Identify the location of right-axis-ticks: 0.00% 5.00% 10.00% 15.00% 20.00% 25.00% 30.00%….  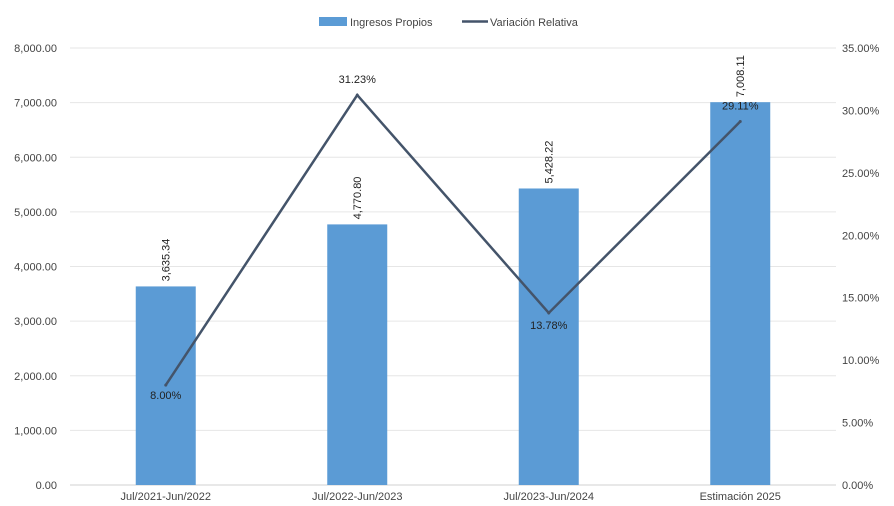
(861, 267).